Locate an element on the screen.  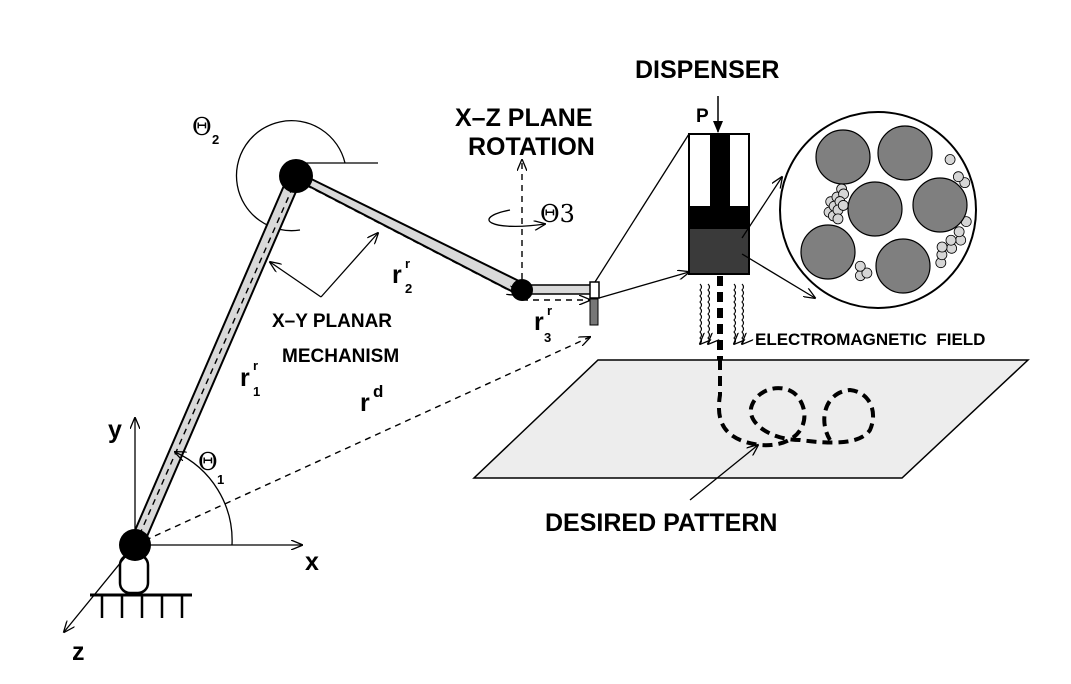
particle-zoom-line-top is located at coordinates (761, 208).